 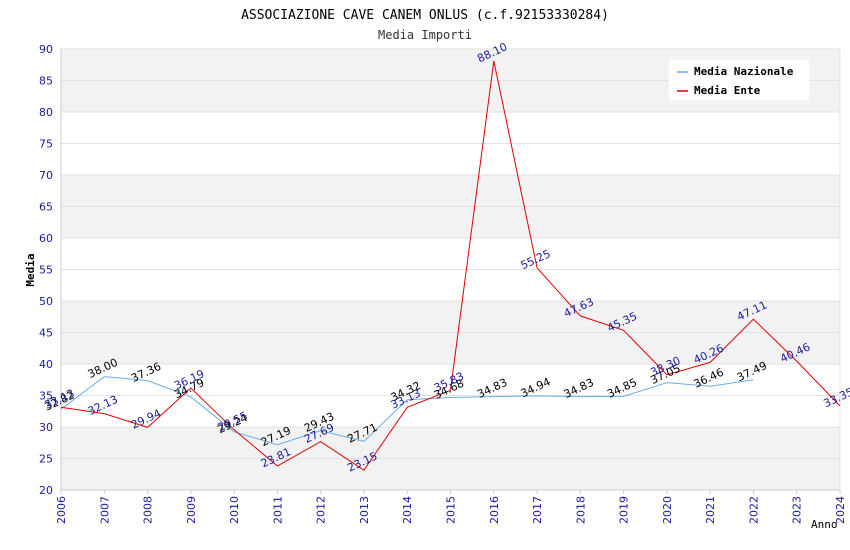 What do you see at coordinates (407, 510) in the screenshot?
I see `x-tick-label: 2014` at bounding box center [407, 510].